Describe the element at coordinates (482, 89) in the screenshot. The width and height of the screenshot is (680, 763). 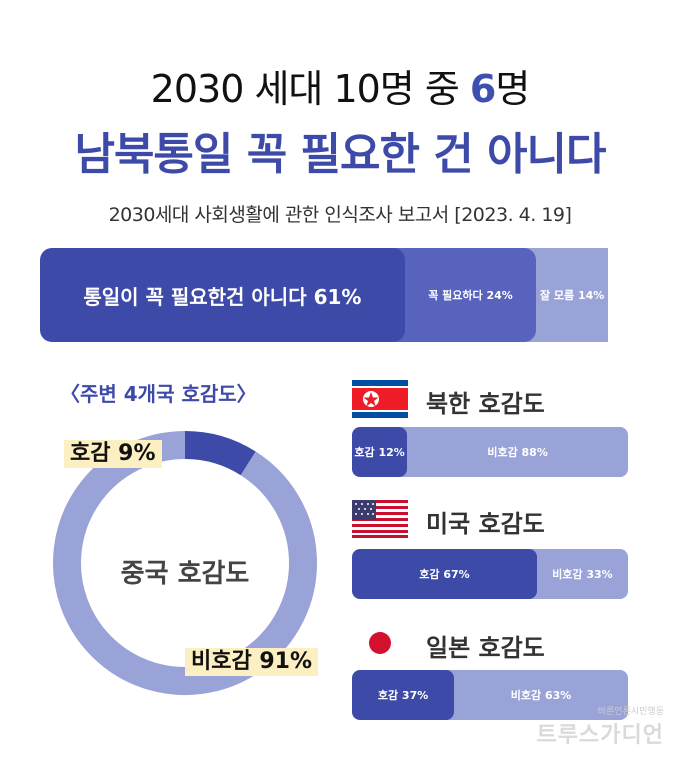
I see `headline-highlight: 6` at that location.